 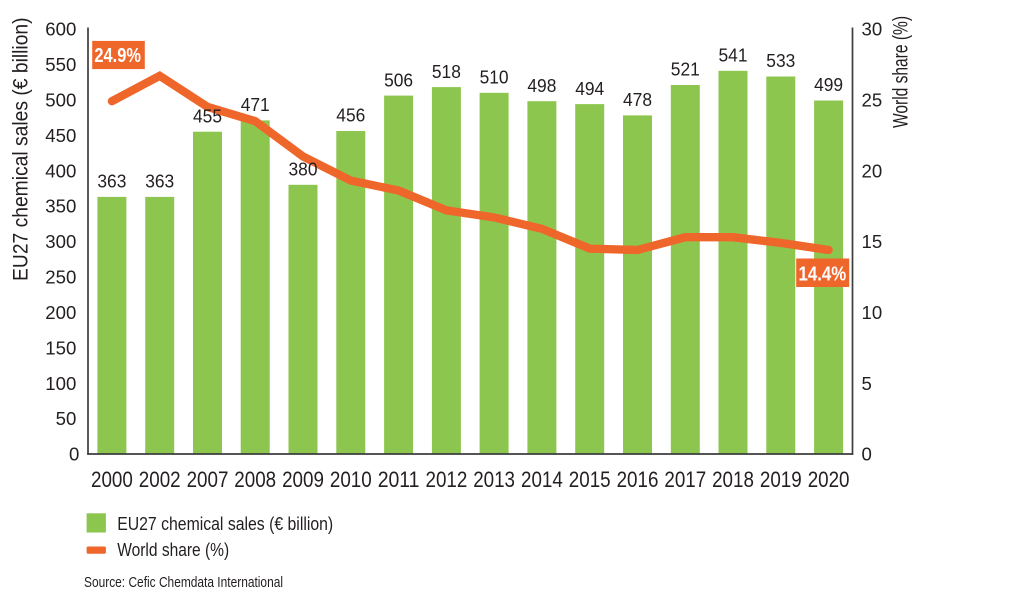 What do you see at coordinates (351, 479) in the screenshot?
I see `svg-text: 2010` at bounding box center [351, 479].